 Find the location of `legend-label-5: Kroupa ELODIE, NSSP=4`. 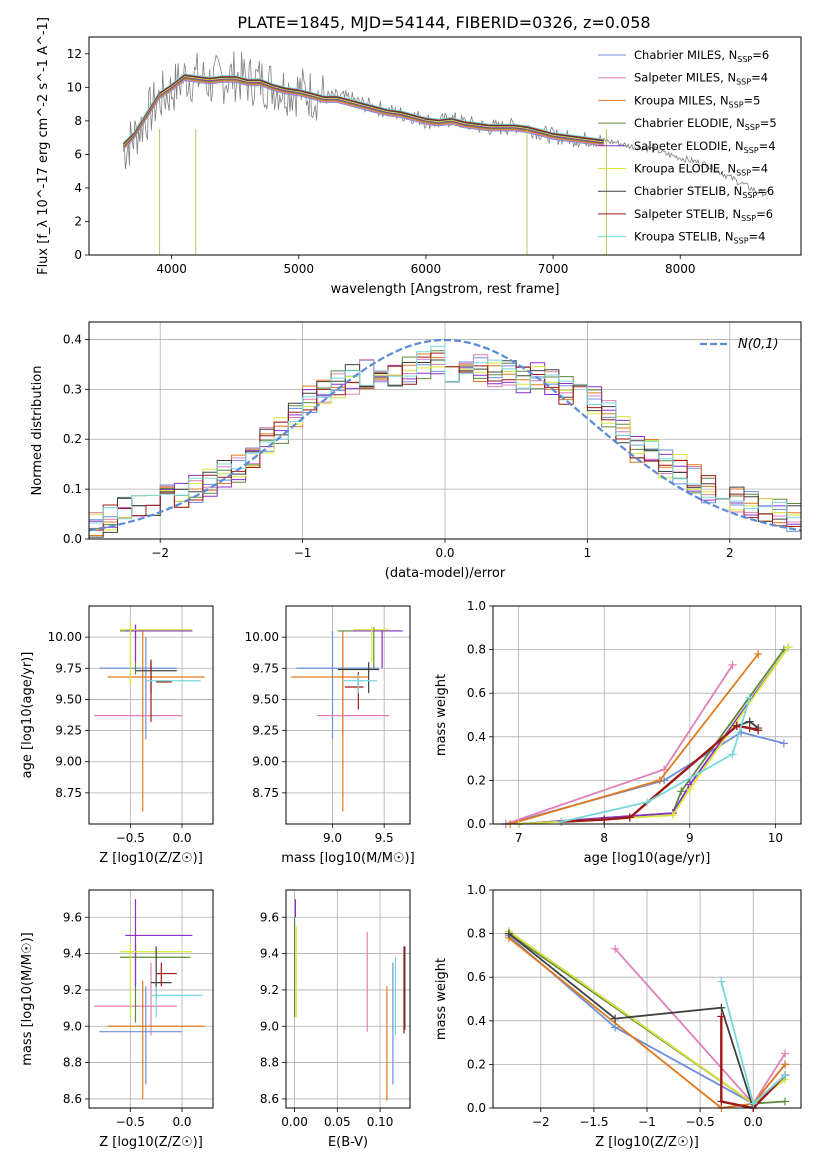

legend-label-5: Kroupa ELODIE, NSSP=4 is located at coordinates (701, 170).